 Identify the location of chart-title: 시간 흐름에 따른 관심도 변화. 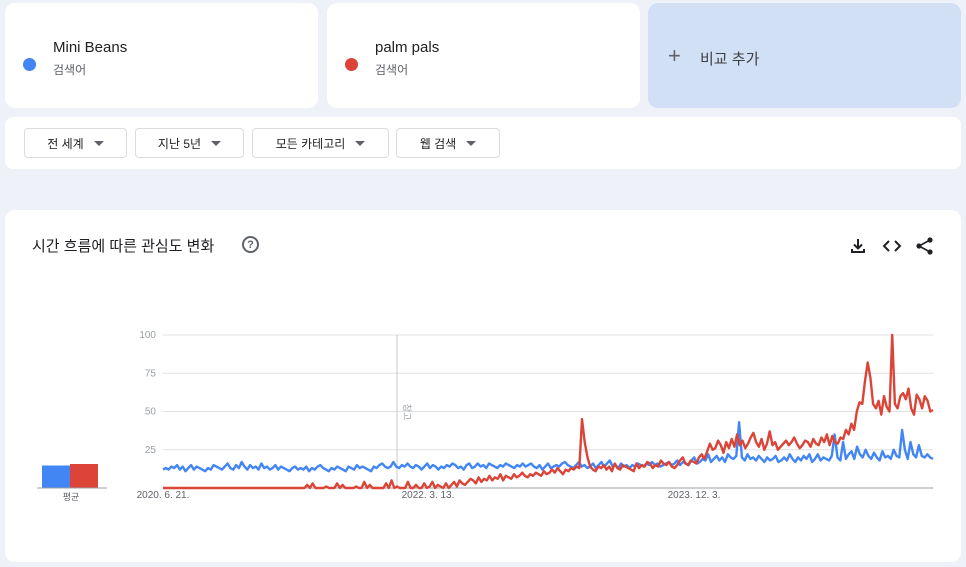
(123, 246).